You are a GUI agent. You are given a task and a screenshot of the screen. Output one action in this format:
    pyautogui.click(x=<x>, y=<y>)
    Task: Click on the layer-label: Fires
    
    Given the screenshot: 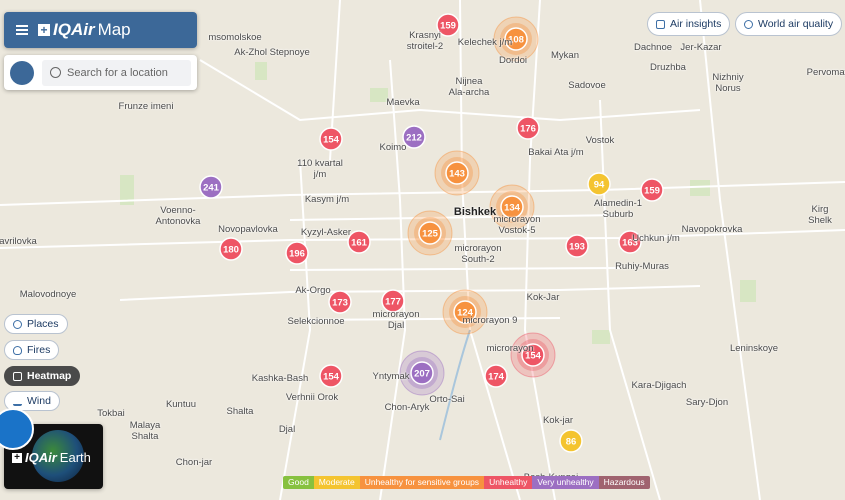 What is the action you would take?
    pyautogui.click(x=39, y=350)
    